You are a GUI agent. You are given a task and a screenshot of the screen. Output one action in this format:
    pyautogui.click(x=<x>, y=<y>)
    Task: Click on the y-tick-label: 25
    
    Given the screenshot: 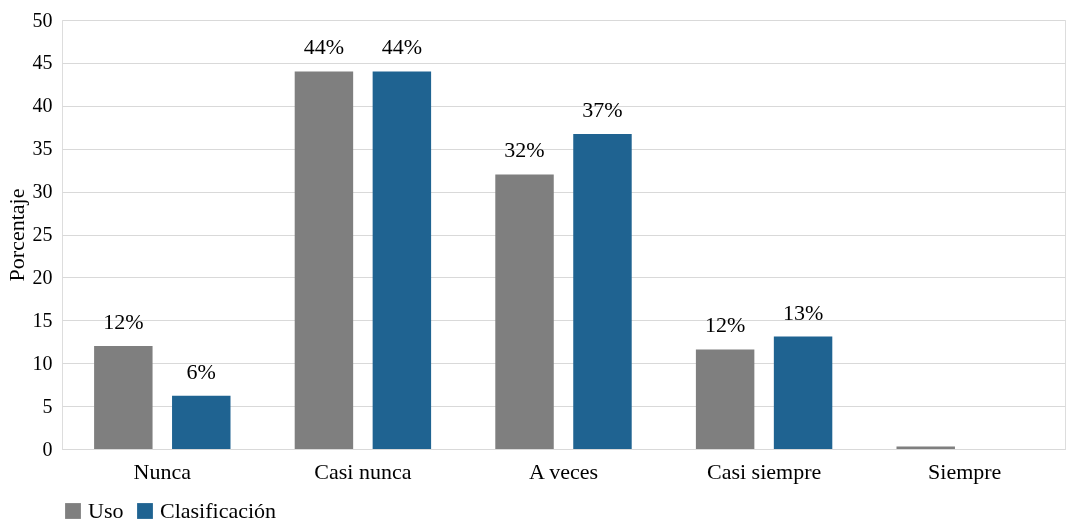 What is the action you would take?
    pyautogui.click(x=42, y=234)
    